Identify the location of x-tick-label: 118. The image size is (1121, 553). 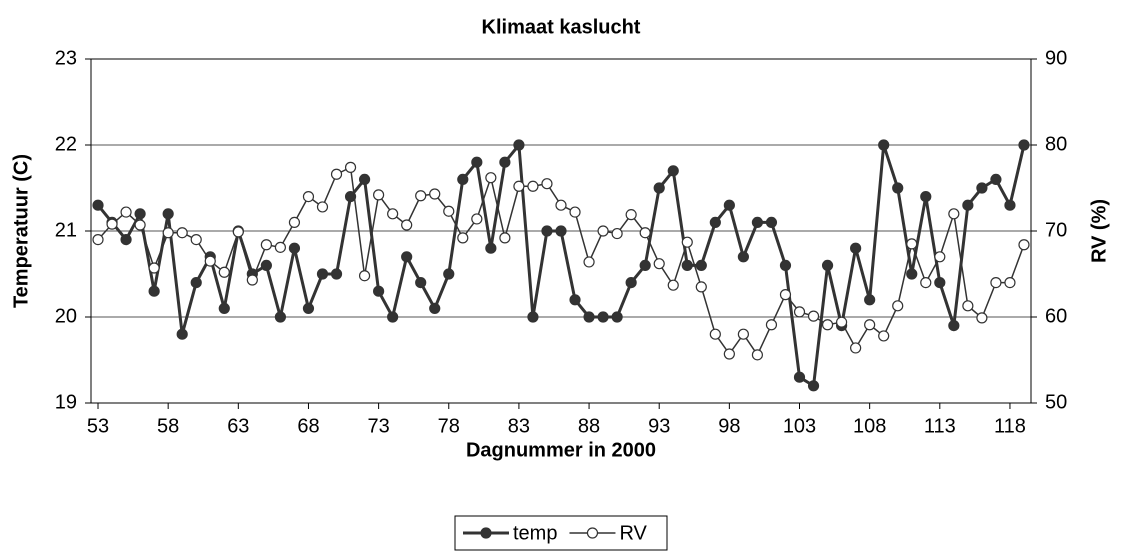
(1010, 426).